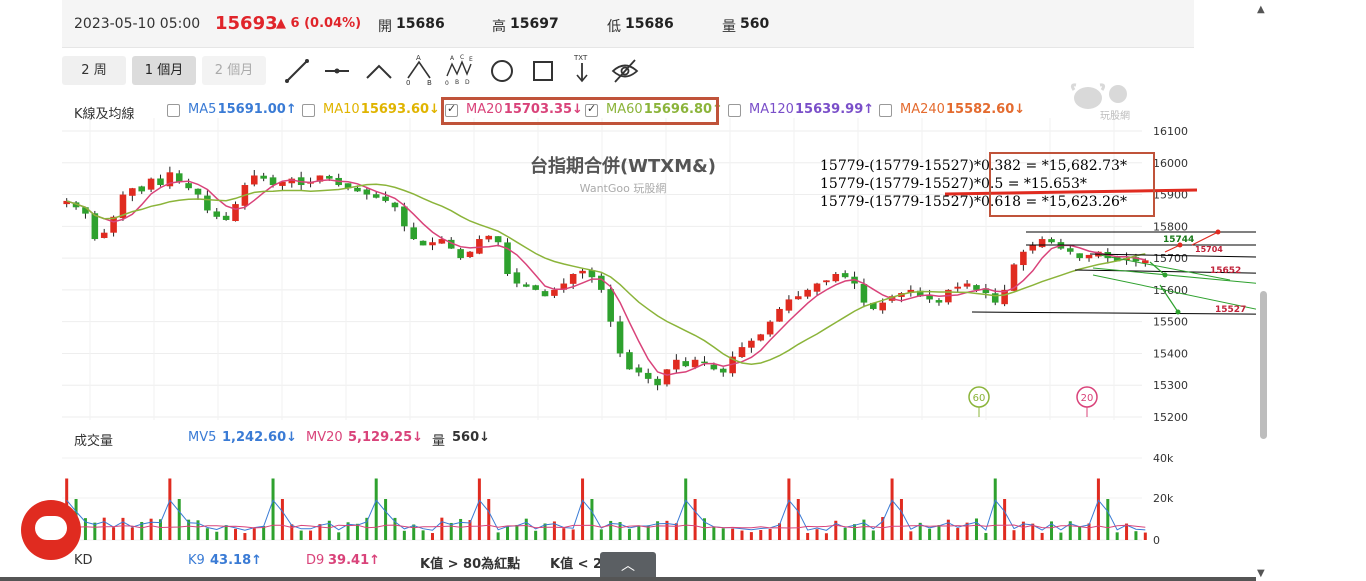 Image resolution: width=1366 pixels, height=581 pixels. I want to click on range-2-months-button: 2 個月, so click(234, 70).